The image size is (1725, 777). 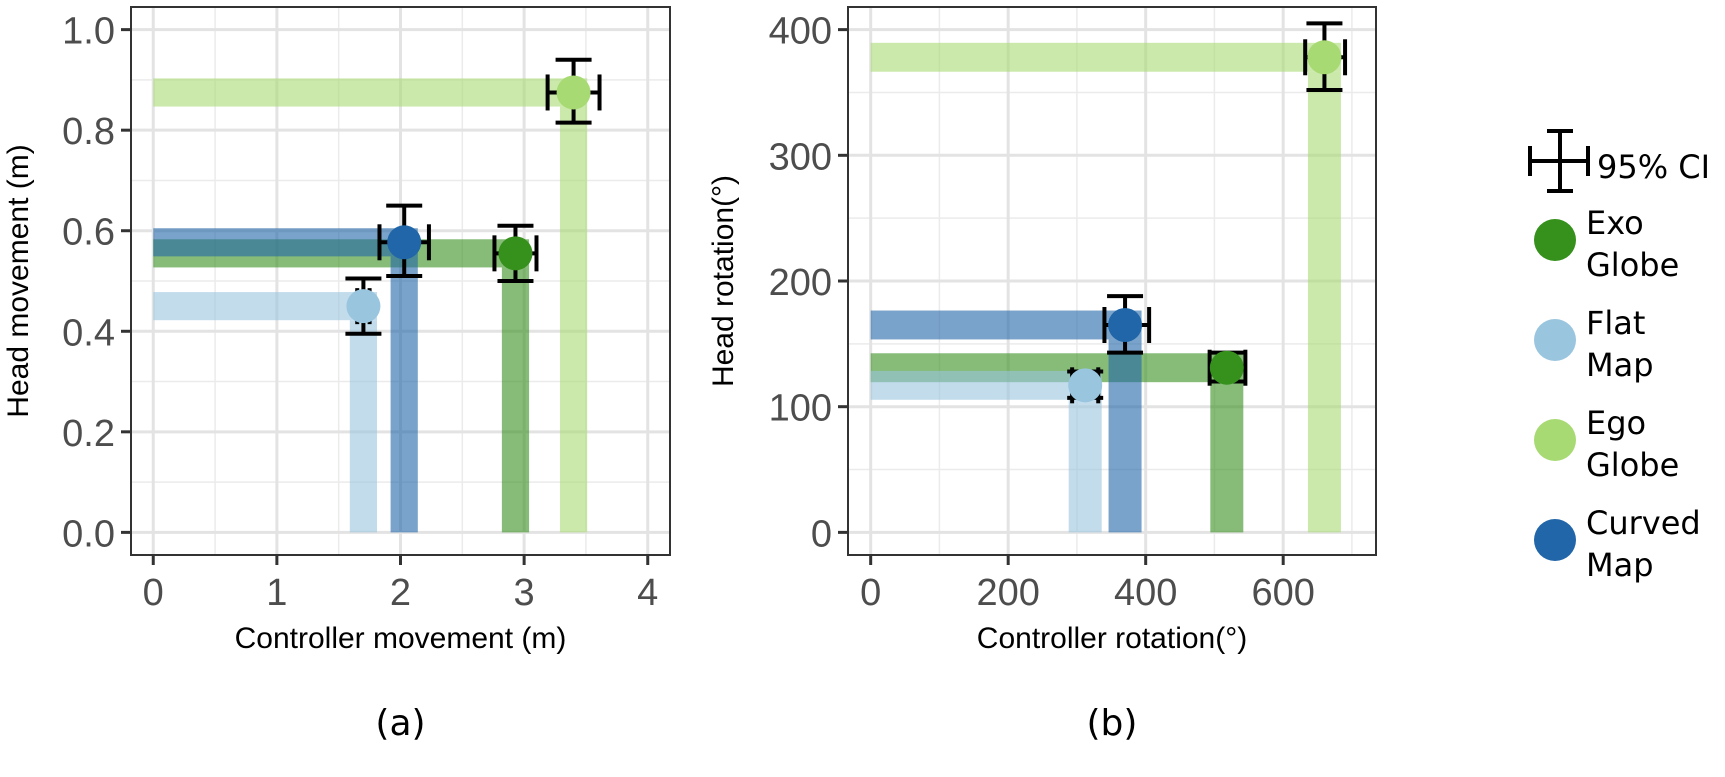 What do you see at coordinates (1653, 167) in the screenshot?
I see `legend-ci-label: 95% CI` at bounding box center [1653, 167].